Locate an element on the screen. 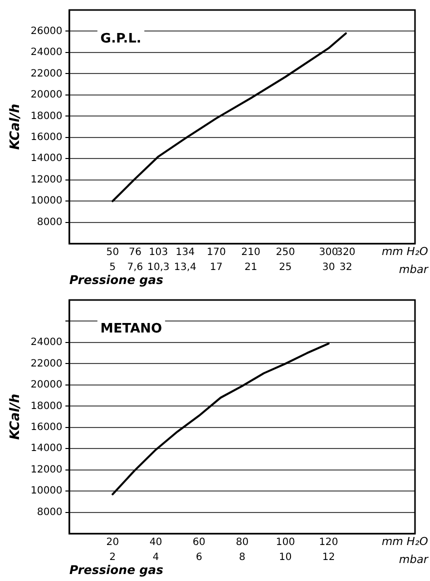 This screenshot has width=430, height=581. x-tick-label: 300 is located at coordinates (328, 252).